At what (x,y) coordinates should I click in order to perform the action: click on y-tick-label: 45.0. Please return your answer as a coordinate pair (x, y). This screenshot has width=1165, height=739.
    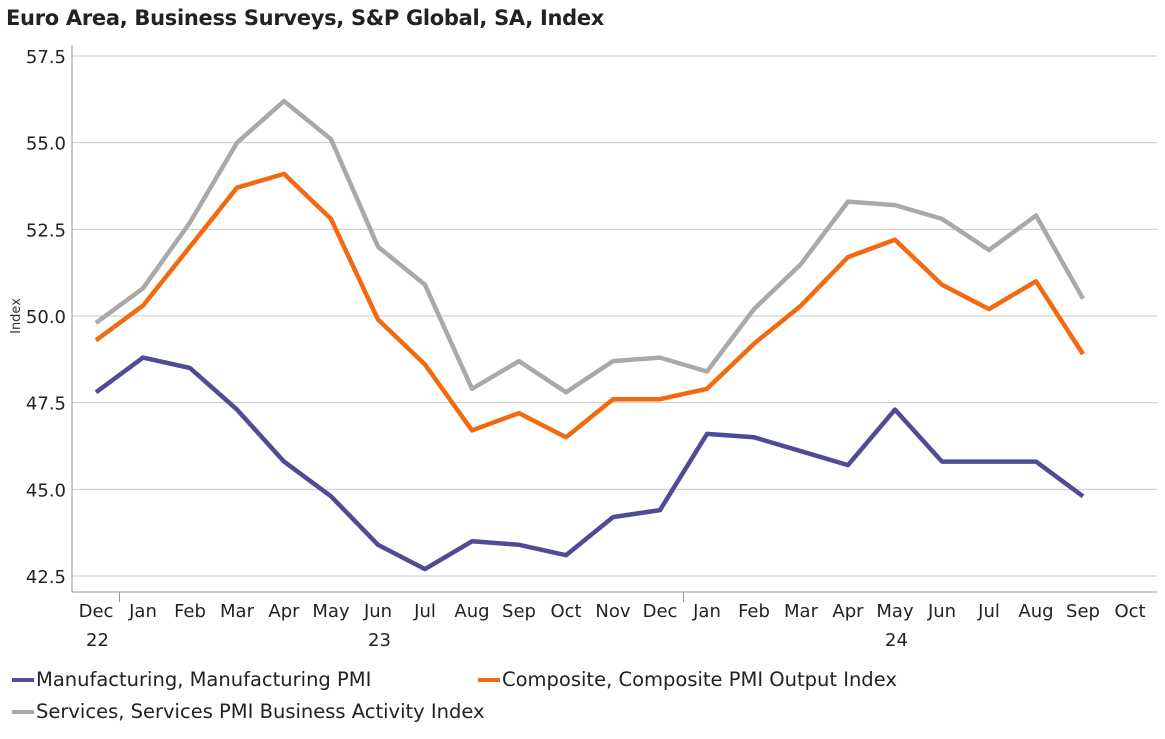
    Looking at the image, I should click on (46, 490).